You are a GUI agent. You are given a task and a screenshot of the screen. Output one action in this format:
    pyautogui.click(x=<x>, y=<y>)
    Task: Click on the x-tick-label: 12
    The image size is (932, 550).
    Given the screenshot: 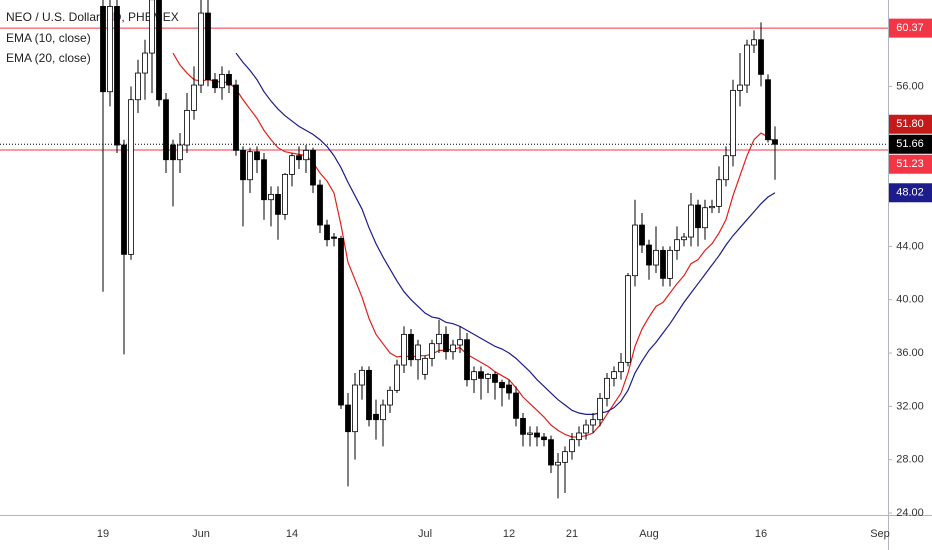 What is the action you would take?
    pyautogui.click(x=509, y=534)
    